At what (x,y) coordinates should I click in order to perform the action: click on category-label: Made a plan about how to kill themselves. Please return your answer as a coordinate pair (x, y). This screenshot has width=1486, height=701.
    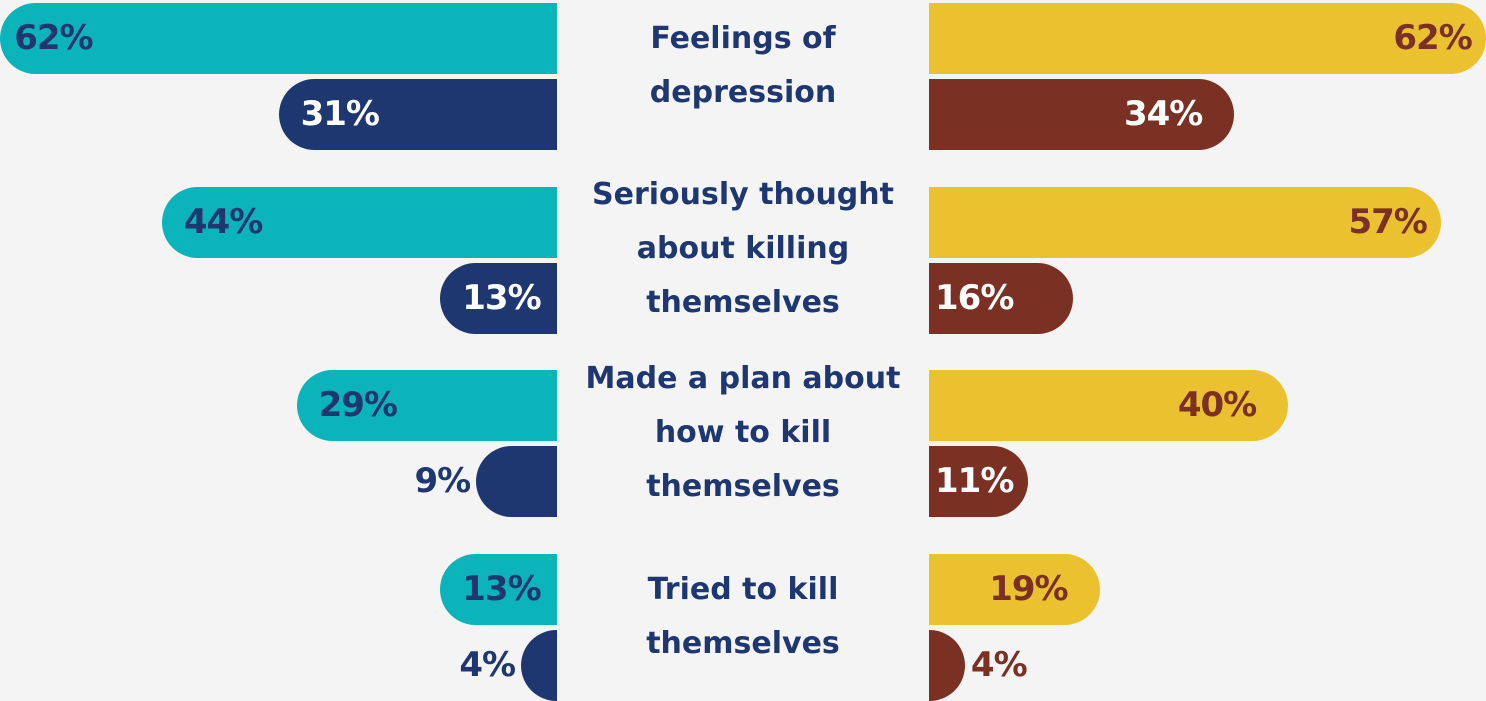
    Looking at the image, I should click on (743, 432).